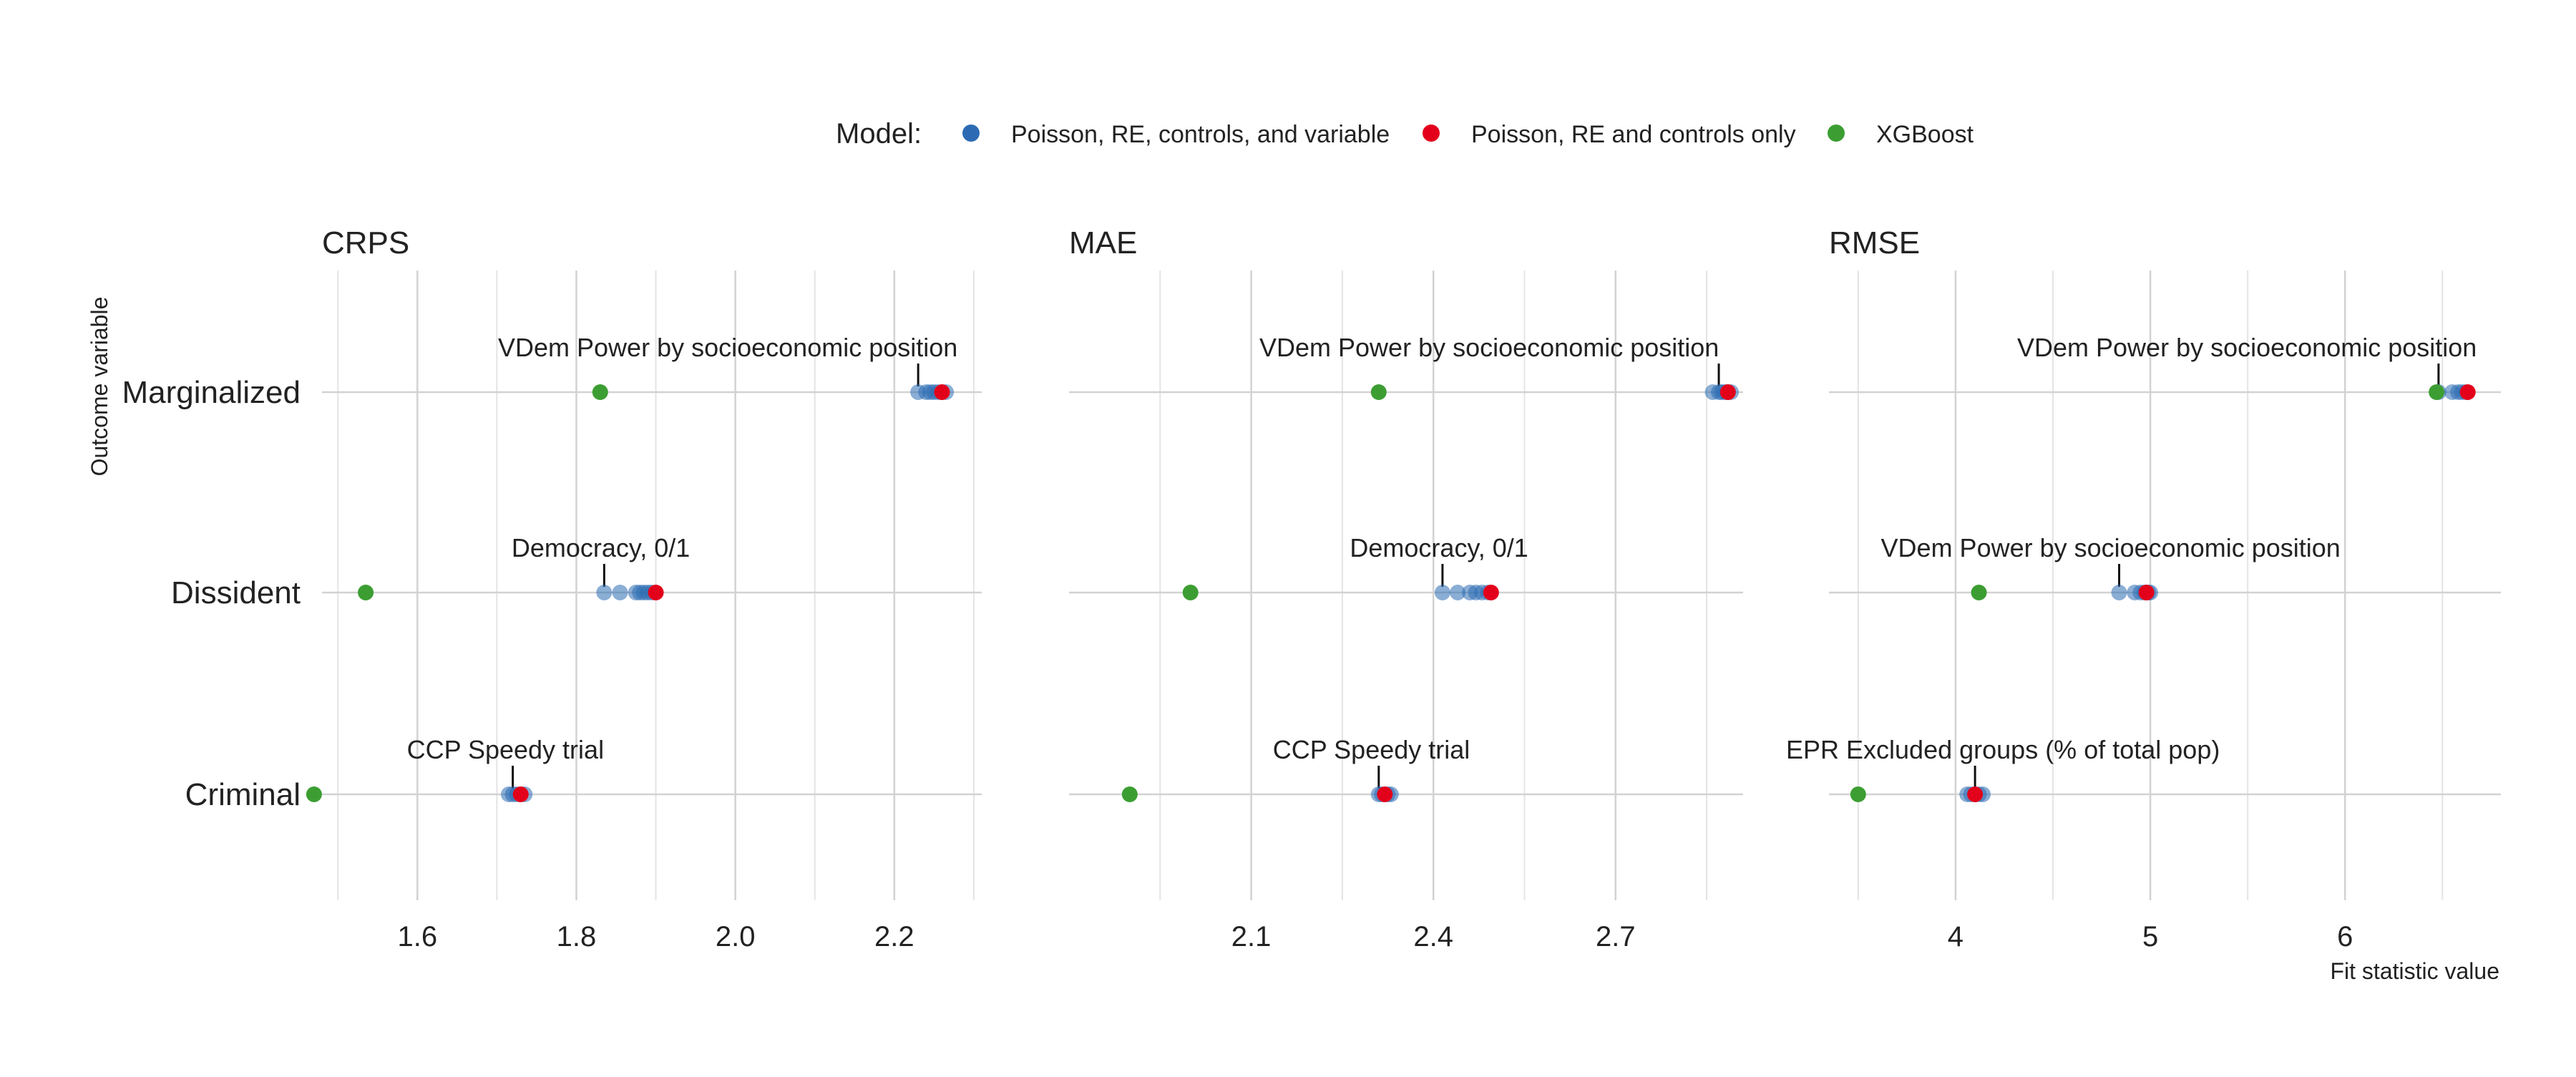 The image size is (2576, 1077). What do you see at coordinates (417, 936) in the screenshot?
I see `x-tick-label: 1.6` at bounding box center [417, 936].